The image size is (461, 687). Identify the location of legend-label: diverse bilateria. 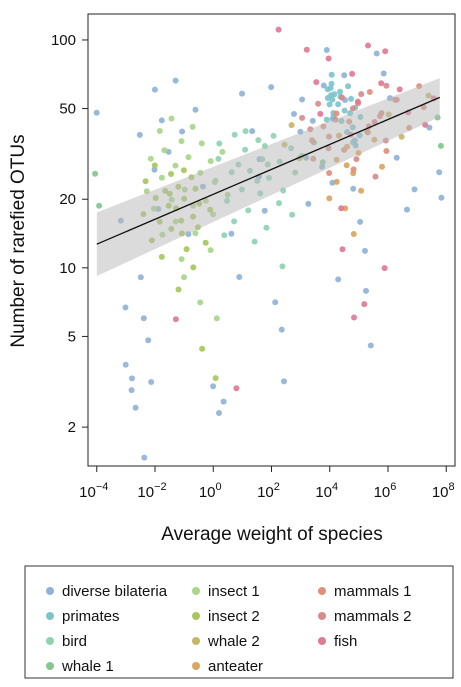
(115, 591).